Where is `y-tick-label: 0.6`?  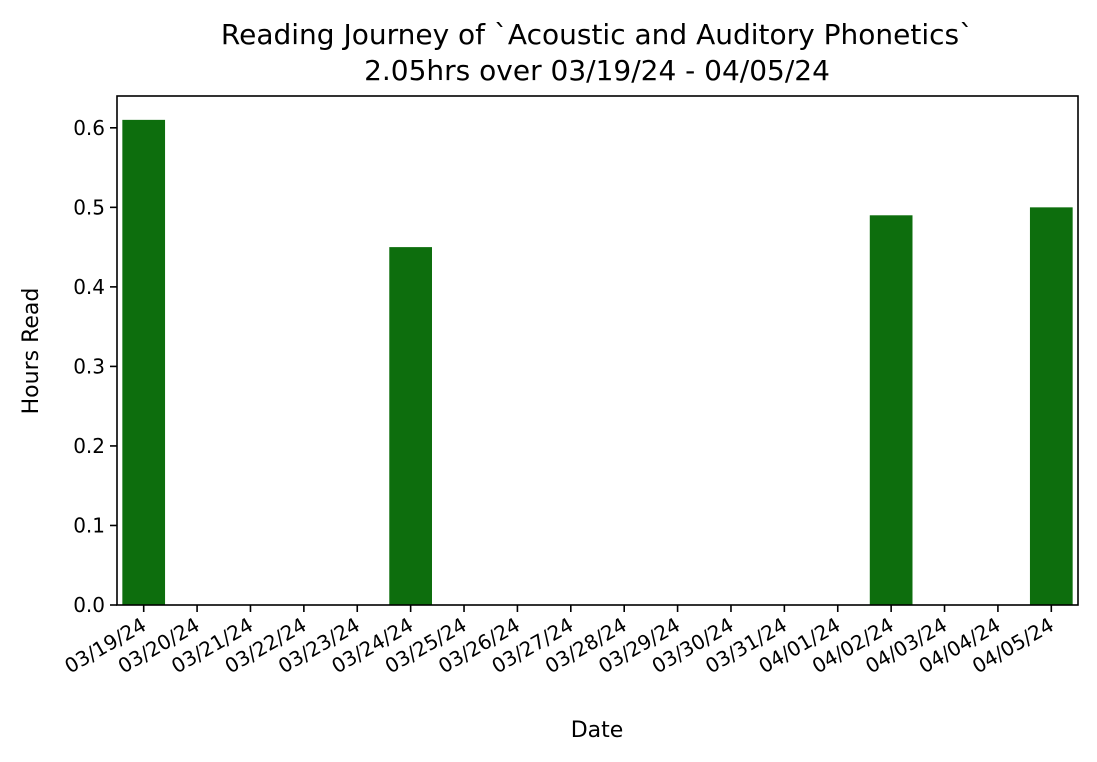
y-tick-label: 0.6 is located at coordinates (89, 128).